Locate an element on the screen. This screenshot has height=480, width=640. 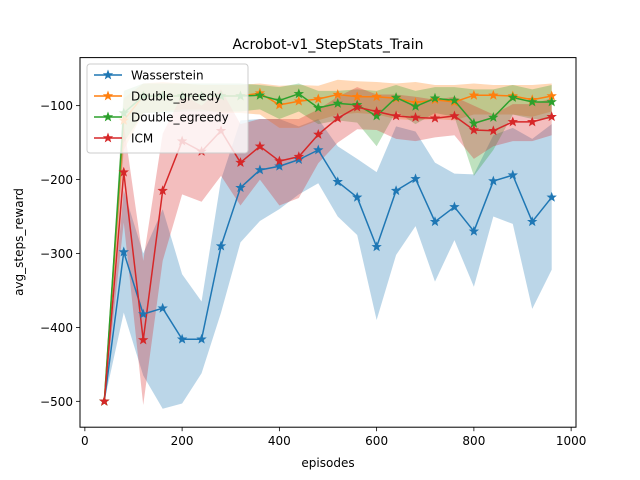
legend-marker-double-egreedy is located at coordinates (108, 116).